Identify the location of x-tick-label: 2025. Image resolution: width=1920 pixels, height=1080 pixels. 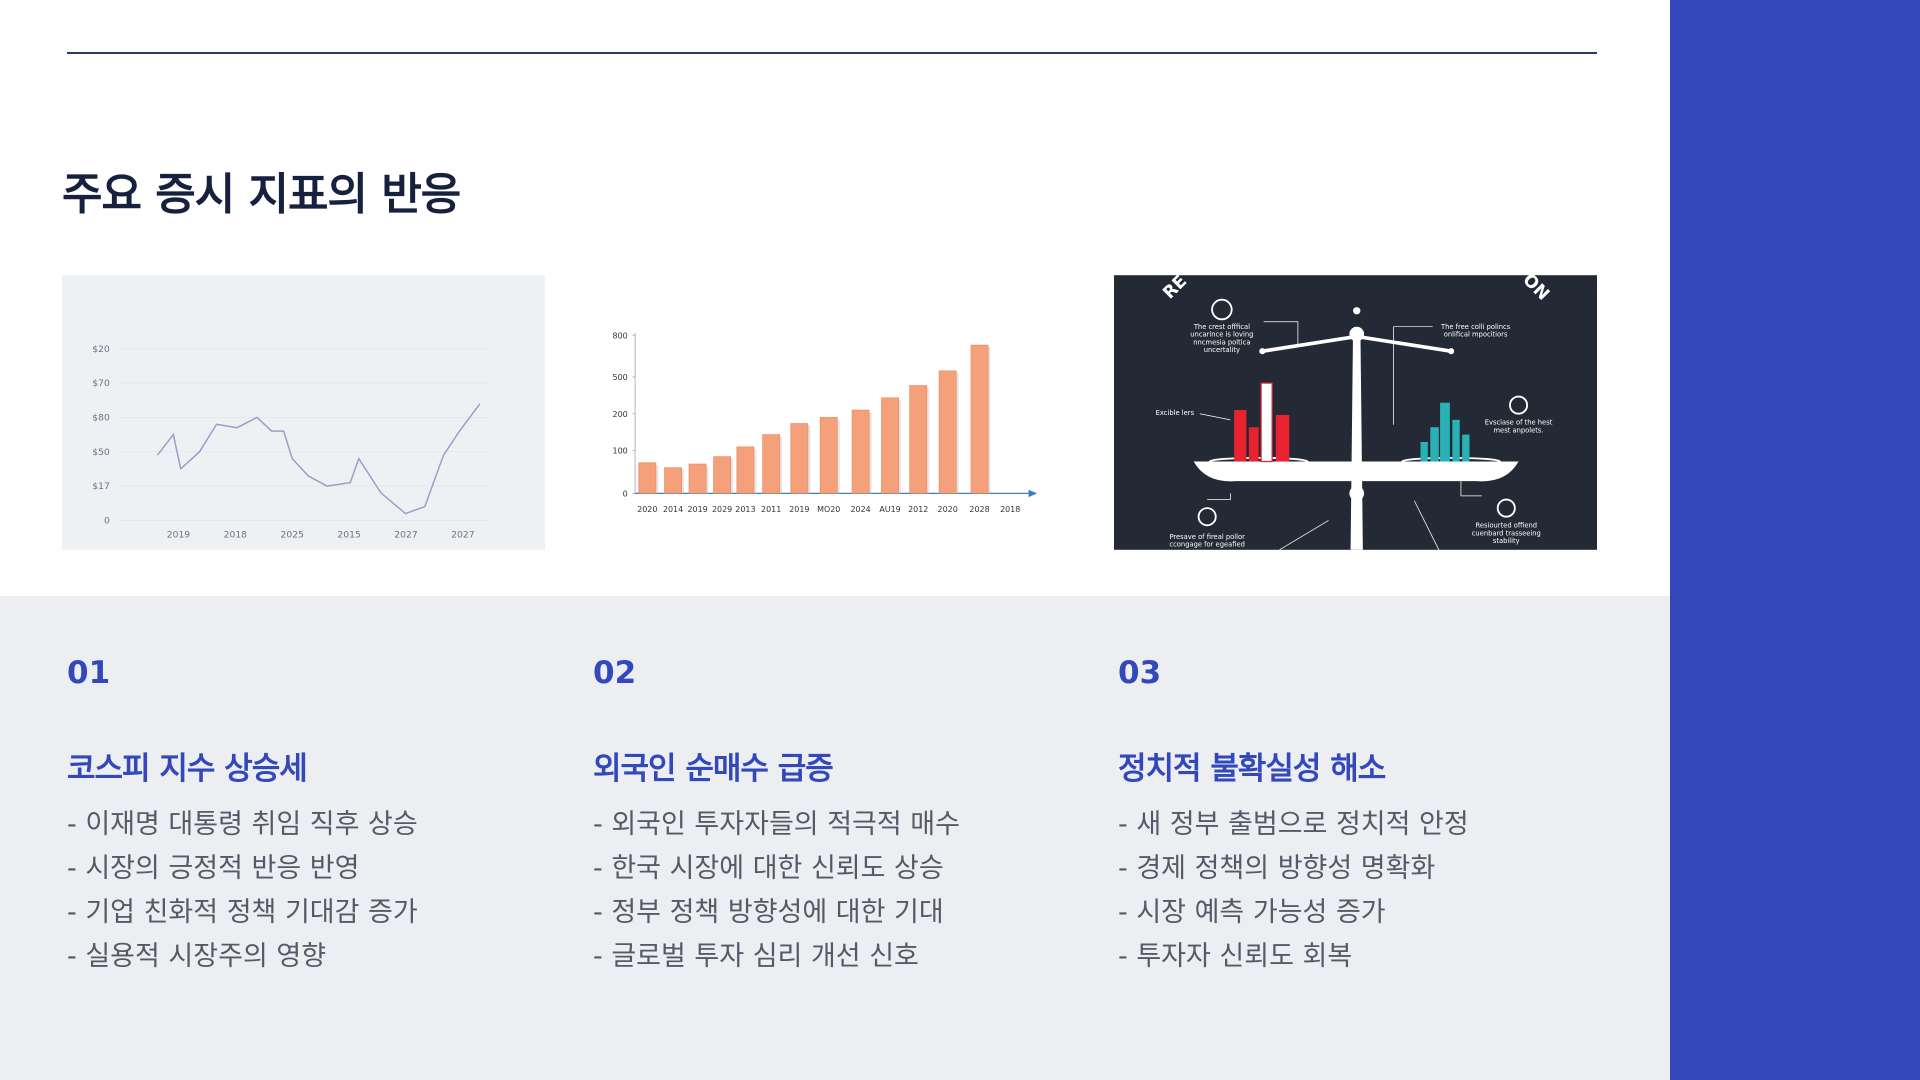
(293, 535).